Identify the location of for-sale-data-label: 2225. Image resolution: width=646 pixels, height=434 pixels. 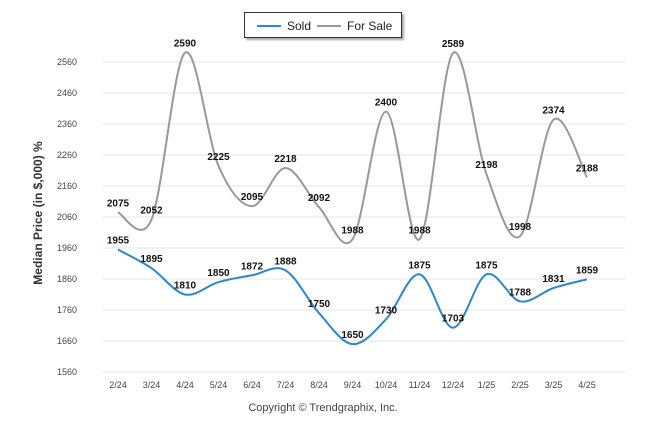
(218, 157).